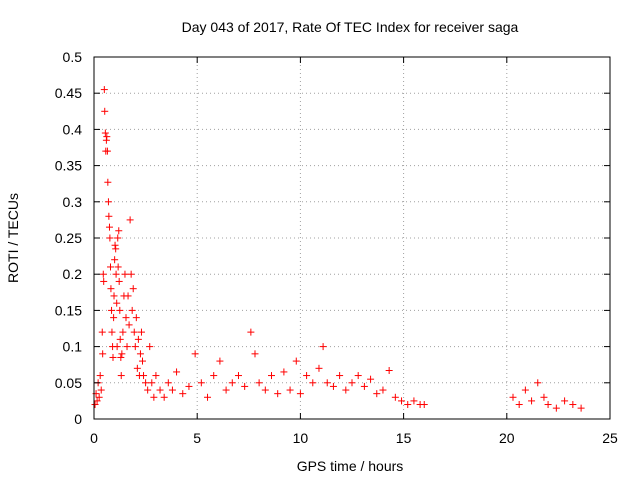 The height and width of the screenshot is (480, 640). What do you see at coordinates (68, 238) in the screenshot?
I see `y-tick-label: 0.25` at bounding box center [68, 238].